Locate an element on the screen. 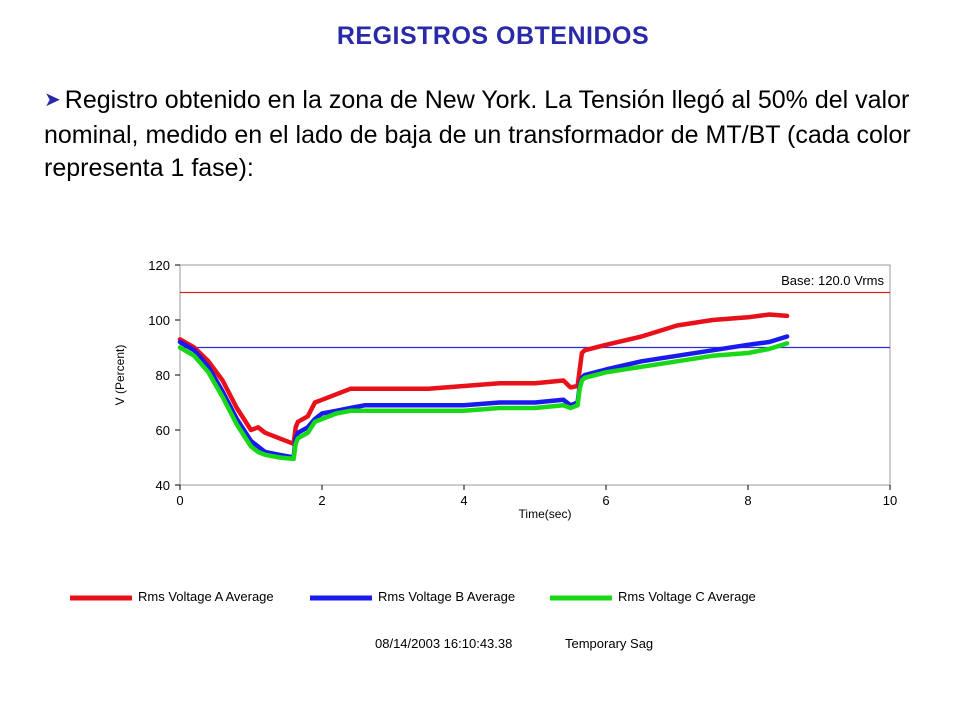  y-tick-label-4: 120 is located at coordinates (159, 265).